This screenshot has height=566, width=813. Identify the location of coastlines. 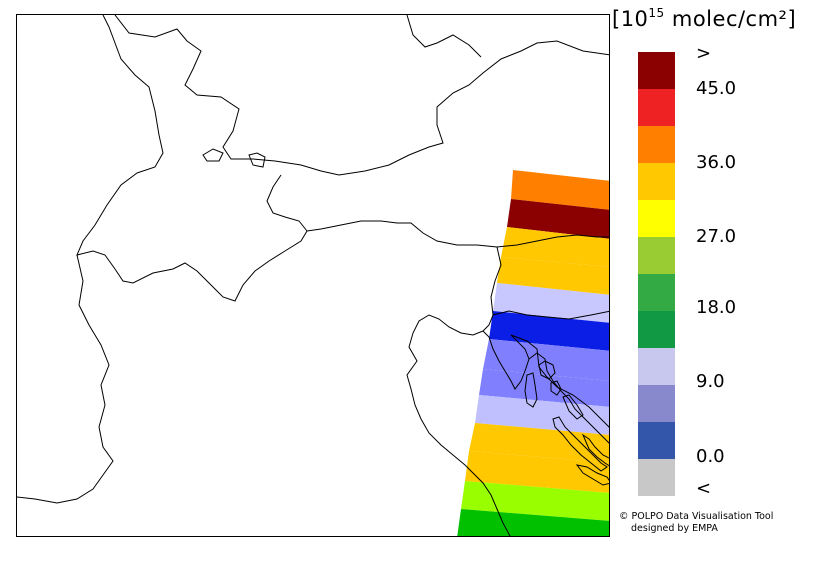
(507, 425).